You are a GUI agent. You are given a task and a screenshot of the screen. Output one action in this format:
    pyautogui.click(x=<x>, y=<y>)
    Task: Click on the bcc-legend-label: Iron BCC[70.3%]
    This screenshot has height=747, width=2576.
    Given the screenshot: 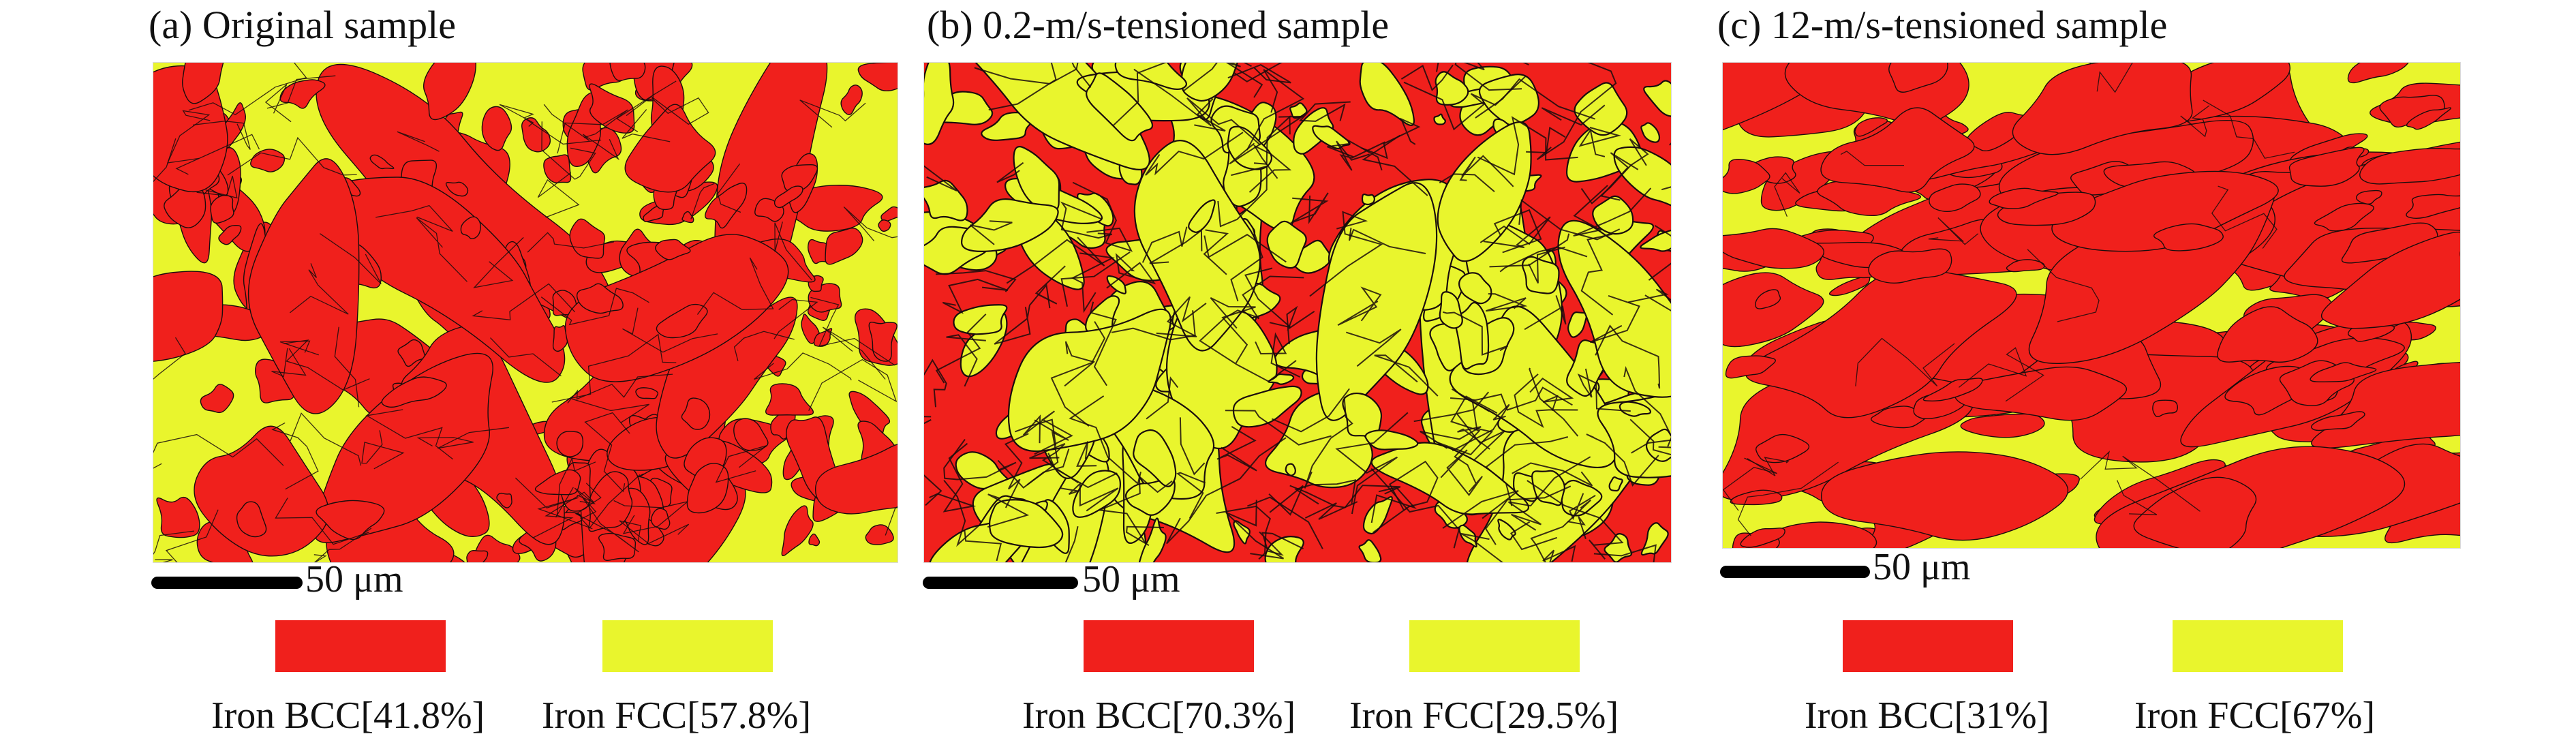 What is the action you would take?
    pyautogui.click(x=1159, y=716)
    